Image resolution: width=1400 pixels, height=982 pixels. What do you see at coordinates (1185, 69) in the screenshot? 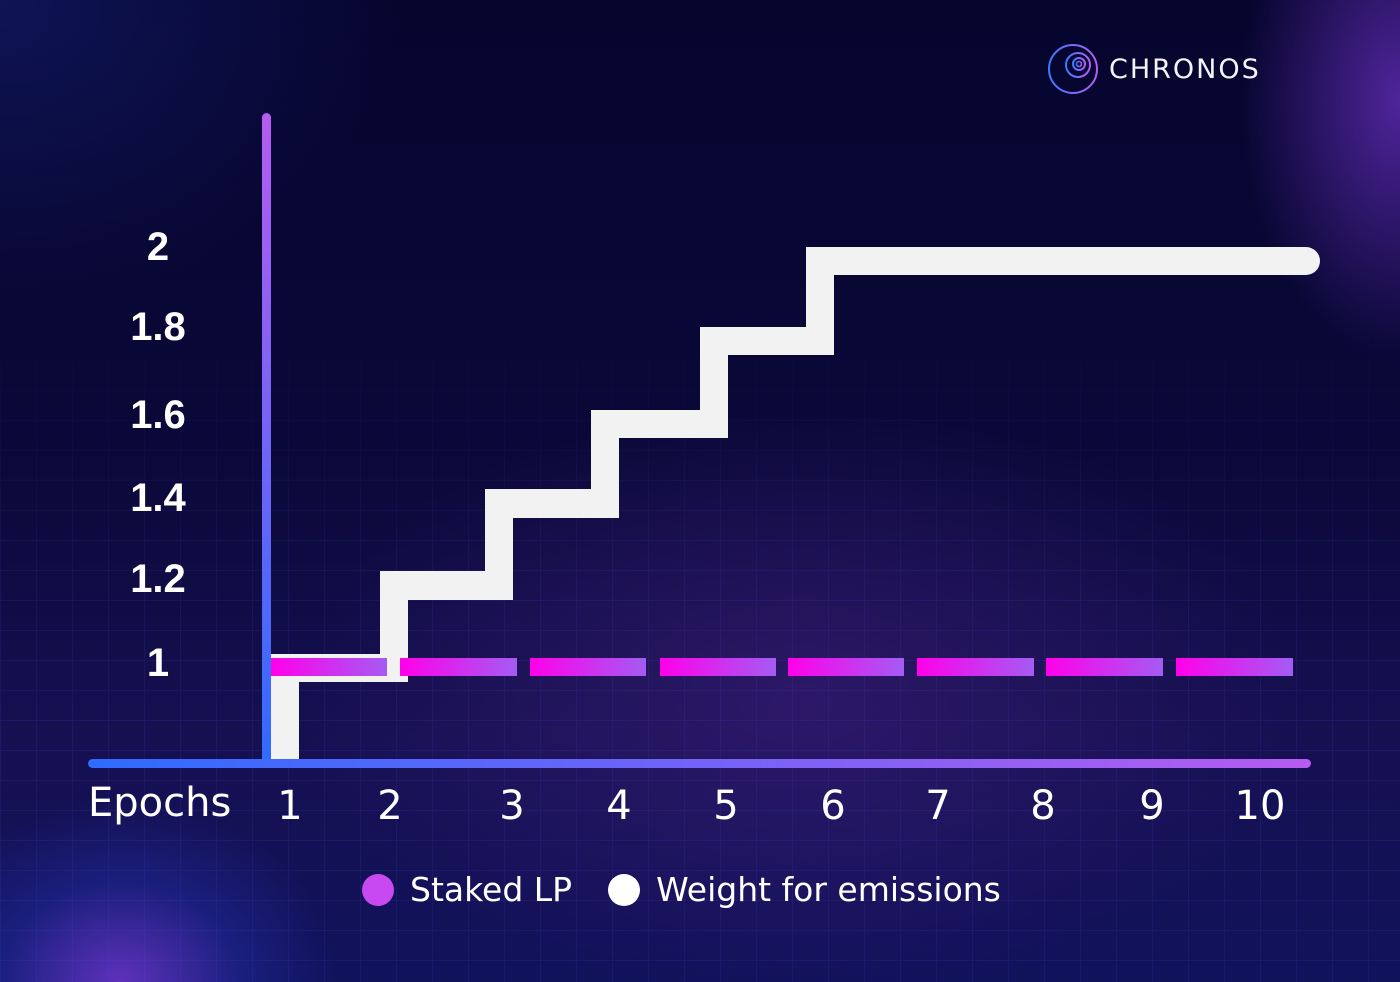
I see `brand-name: CHRONOS` at bounding box center [1185, 69].